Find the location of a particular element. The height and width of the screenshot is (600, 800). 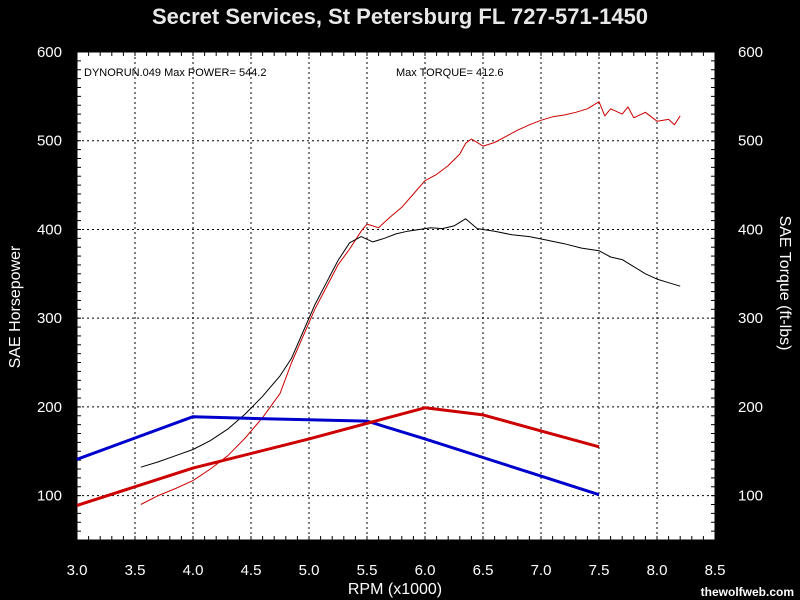

x-tick-label: 5.0 is located at coordinates (309, 570).